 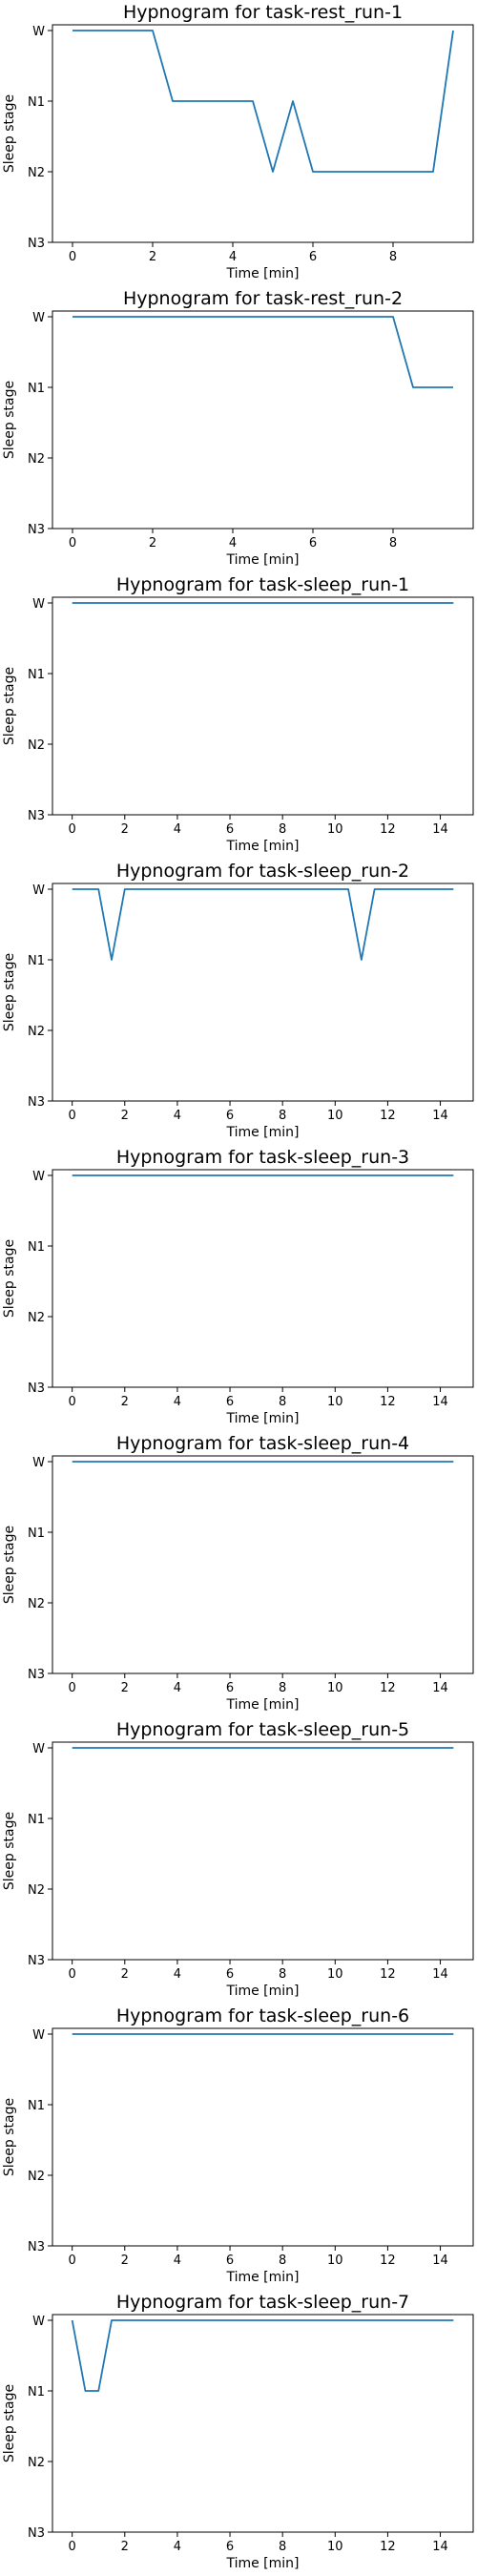 What do you see at coordinates (262, 1443) in the screenshot?
I see `chart-title: Hypnogram for task-sleep_run-4` at bounding box center [262, 1443].